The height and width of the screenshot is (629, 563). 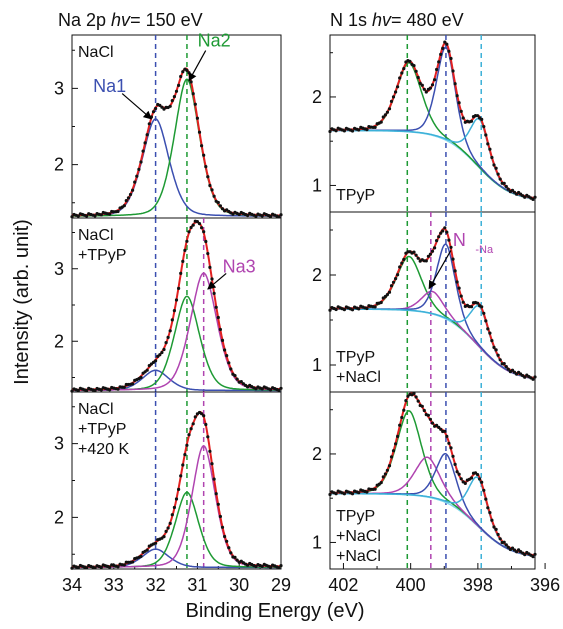 What do you see at coordinates (239, 585) in the screenshot?
I see `x-tick-label: 30` at bounding box center [239, 585].